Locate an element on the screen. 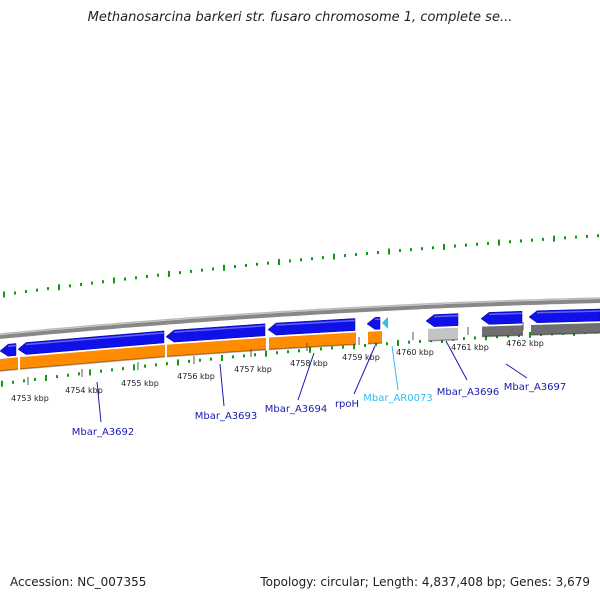 This screenshot has width=600, height=600. gene-arrow-3-shine is located at coordinates (315, 322).